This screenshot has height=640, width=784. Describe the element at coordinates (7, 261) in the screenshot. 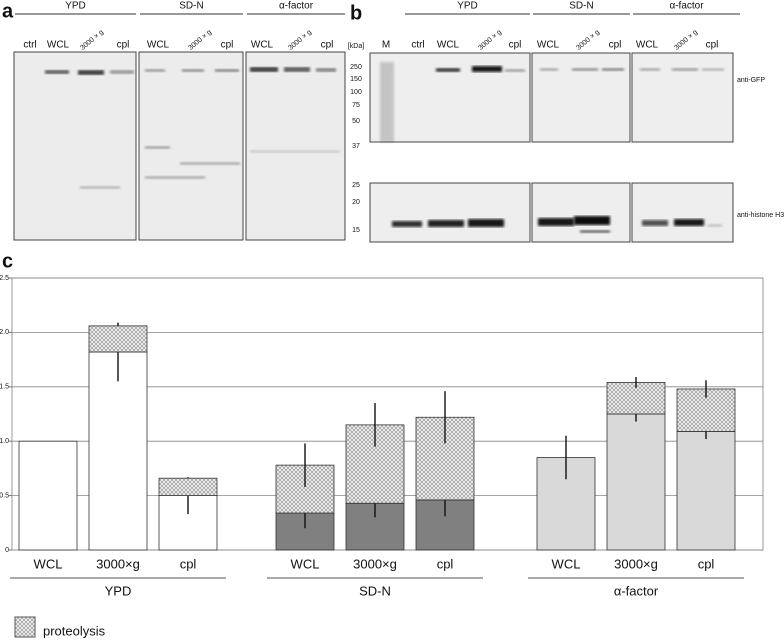

I see `panel-label: c` at that location.